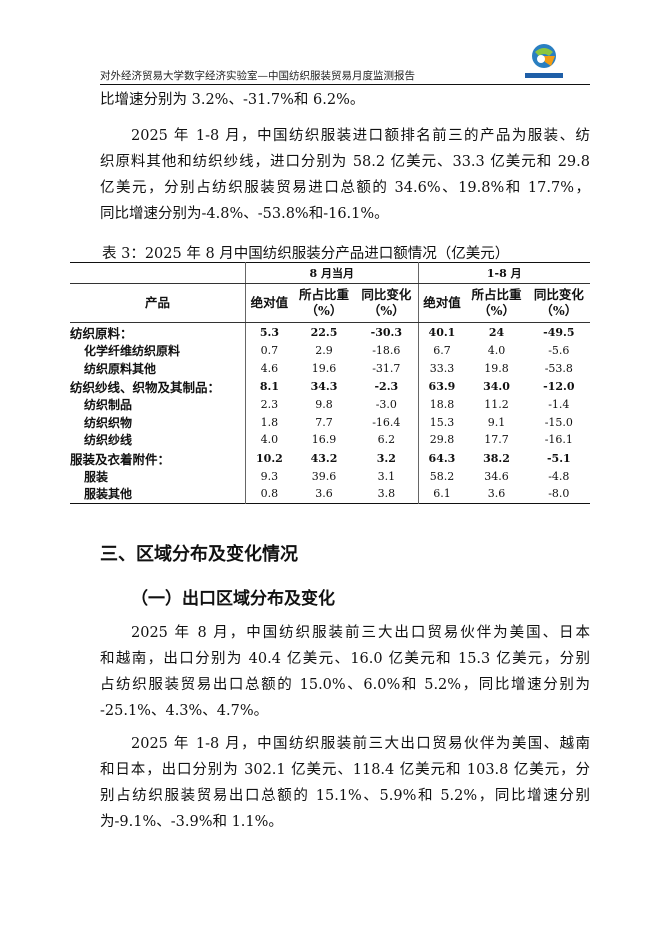 The height and width of the screenshot is (936, 662). What do you see at coordinates (324, 458) in the screenshot?
I see `table-cell: 43.2` at bounding box center [324, 458].